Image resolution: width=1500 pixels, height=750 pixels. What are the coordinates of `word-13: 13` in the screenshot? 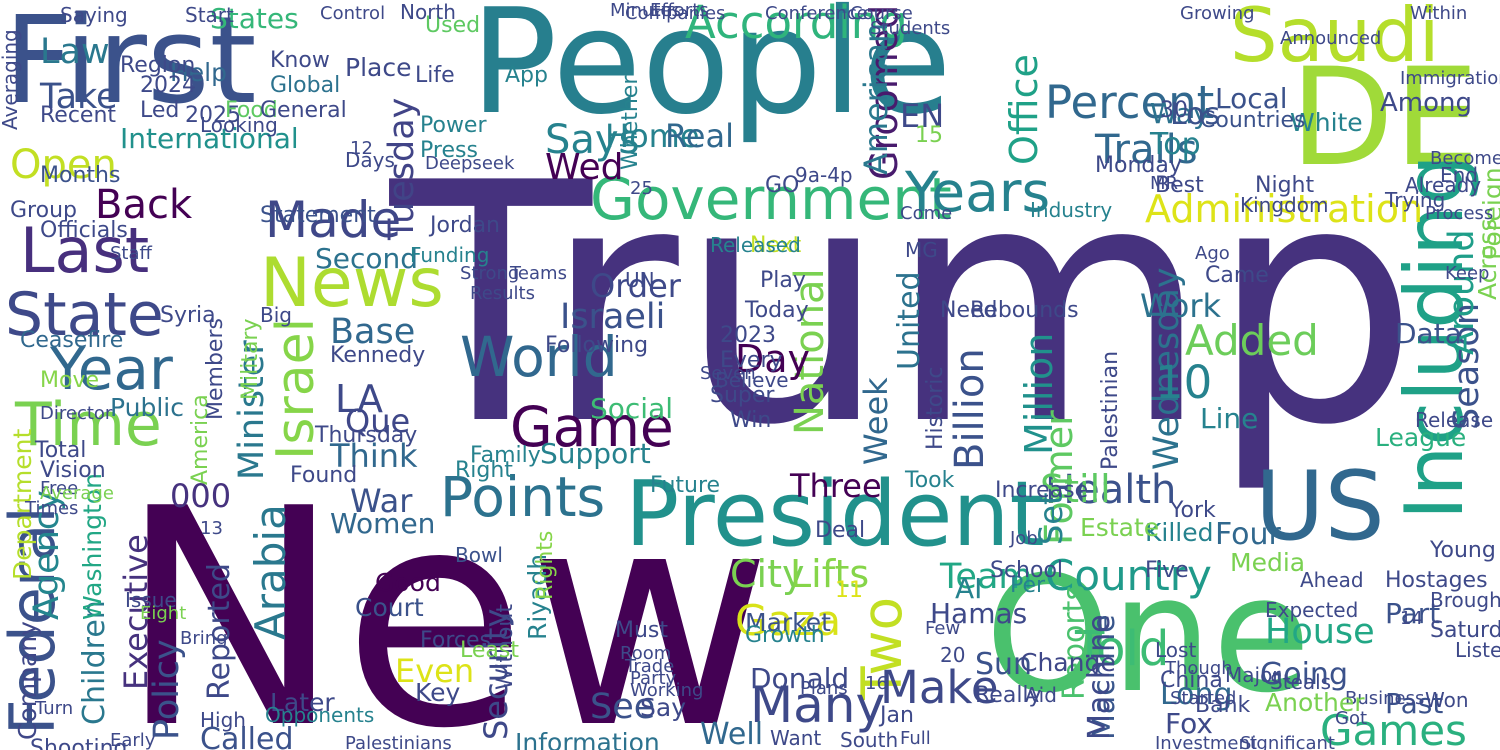 It's located at (211, 528).